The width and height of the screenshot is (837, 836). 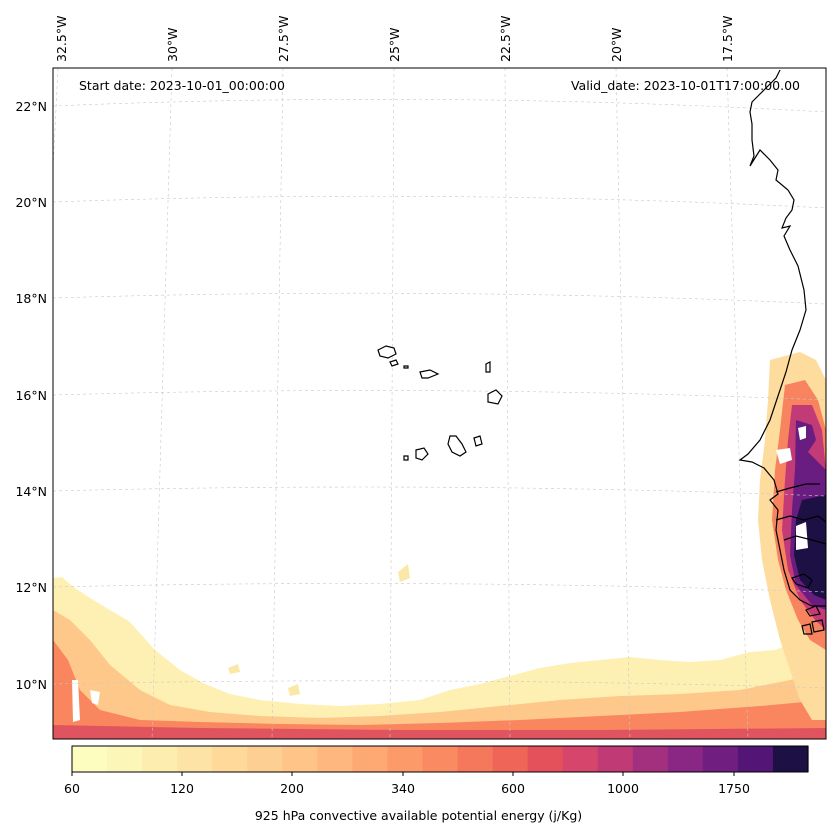 What do you see at coordinates (457, 446) in the screenshot?
I see `santiago` at bounding box center [457, 446].